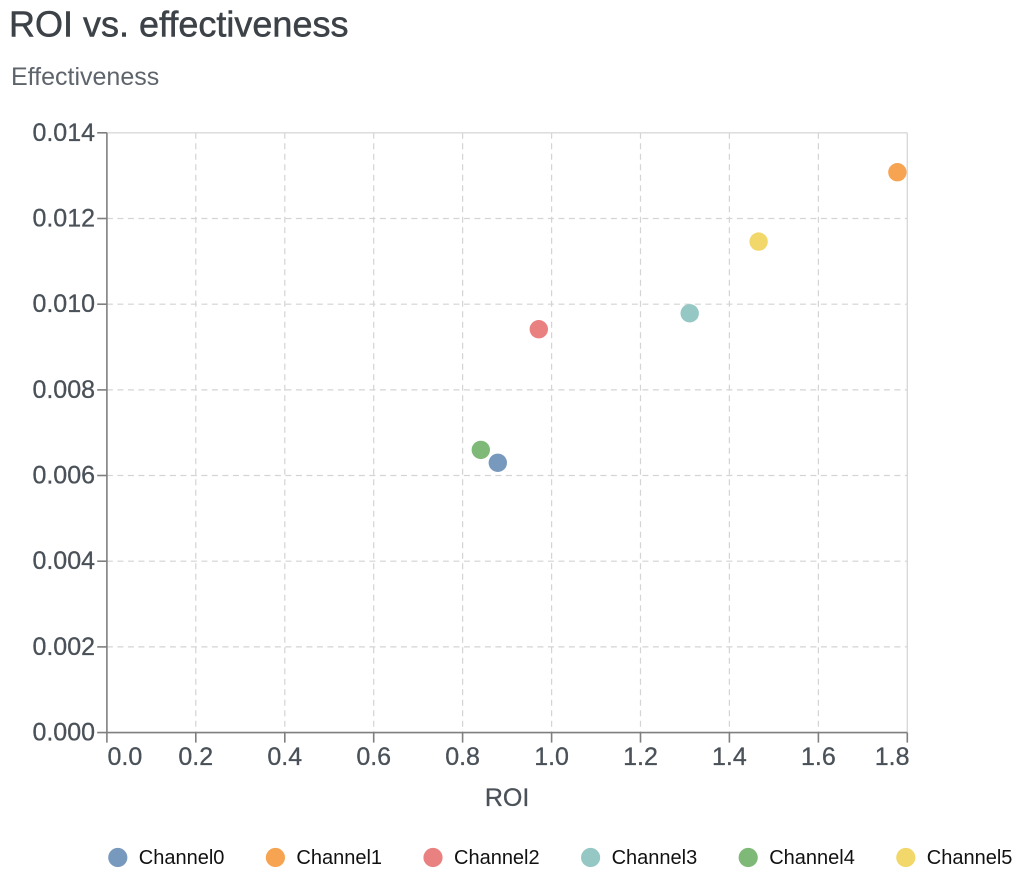 This screenshot has height=883, width=1024. Describe the element at coordinates (85, 77) in the screenshot. I see `svg-text: Effectiveness` at that location.